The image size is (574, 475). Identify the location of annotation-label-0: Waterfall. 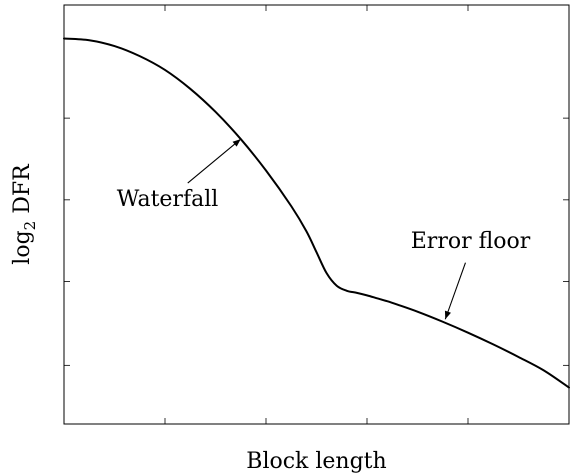
(168, 199).